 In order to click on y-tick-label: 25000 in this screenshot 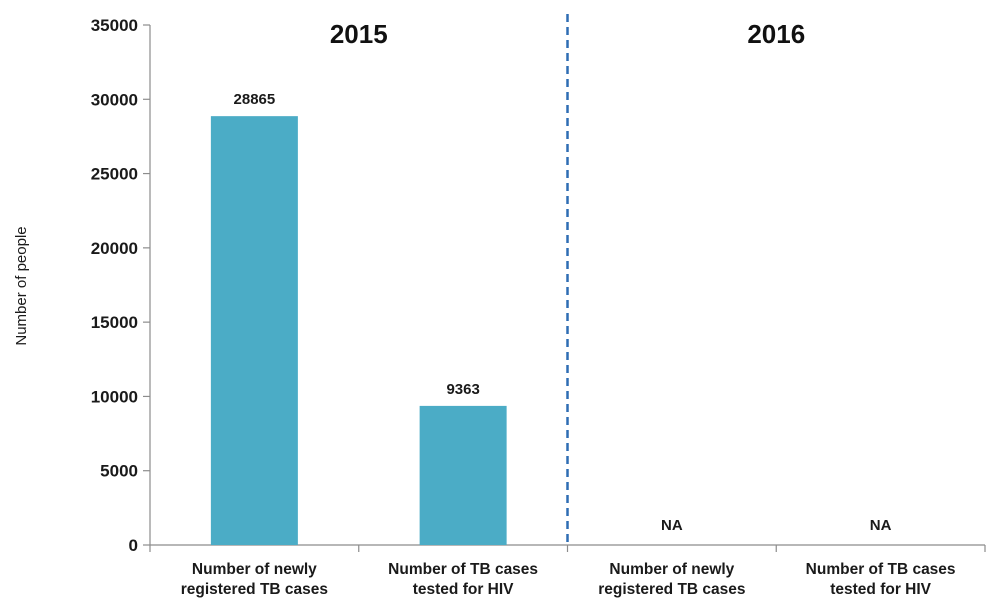, I will do `click(114, 174)`.